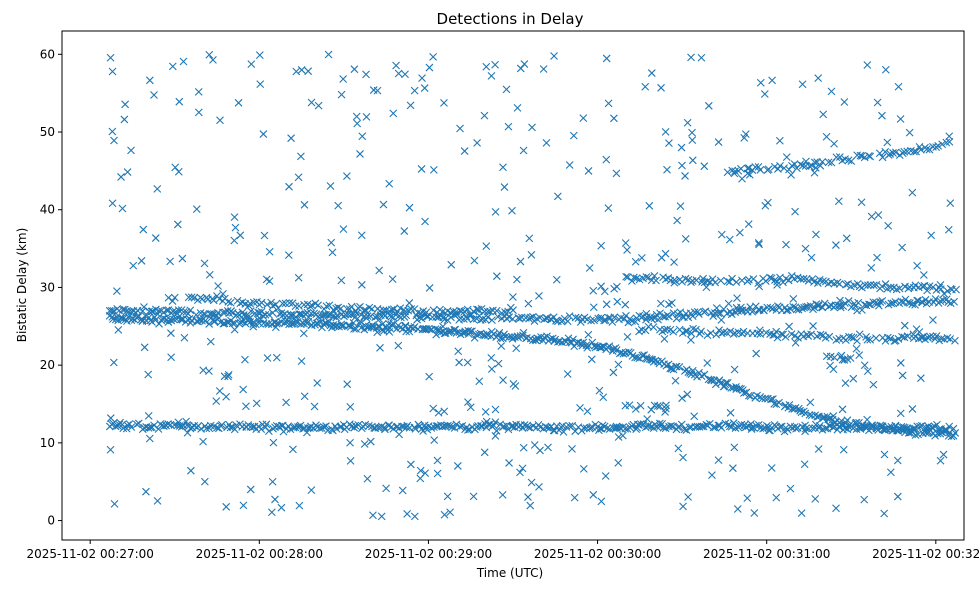 The image size is (979, 590). I want to click on y-tick-label: 20, so click(47, 365).